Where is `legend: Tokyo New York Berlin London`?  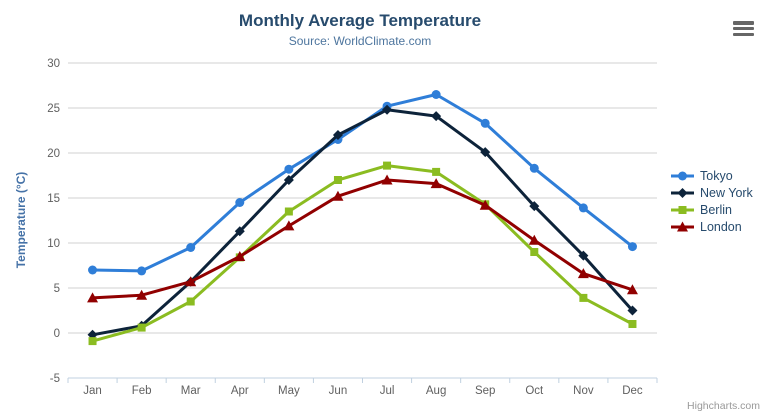
legend: Tokyo New York Berlin London is located at coordinates (712, 201).